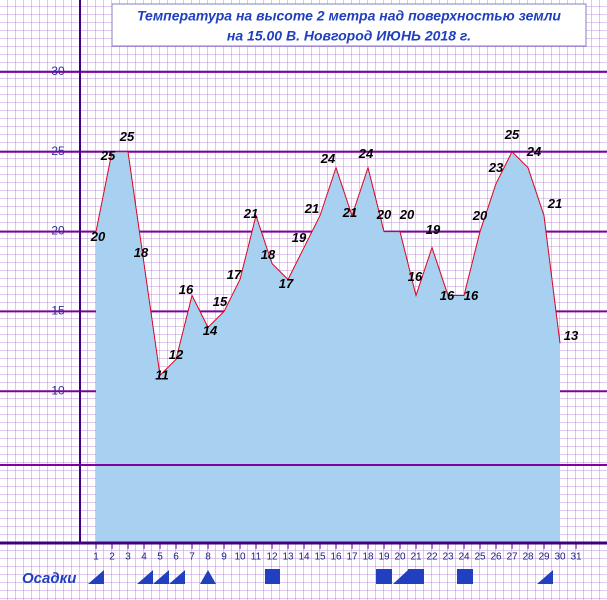 The image size is (607, 600). Describe the element at coordinates (210, 330) in the screenshot. I see `data-label: 14` at that location.